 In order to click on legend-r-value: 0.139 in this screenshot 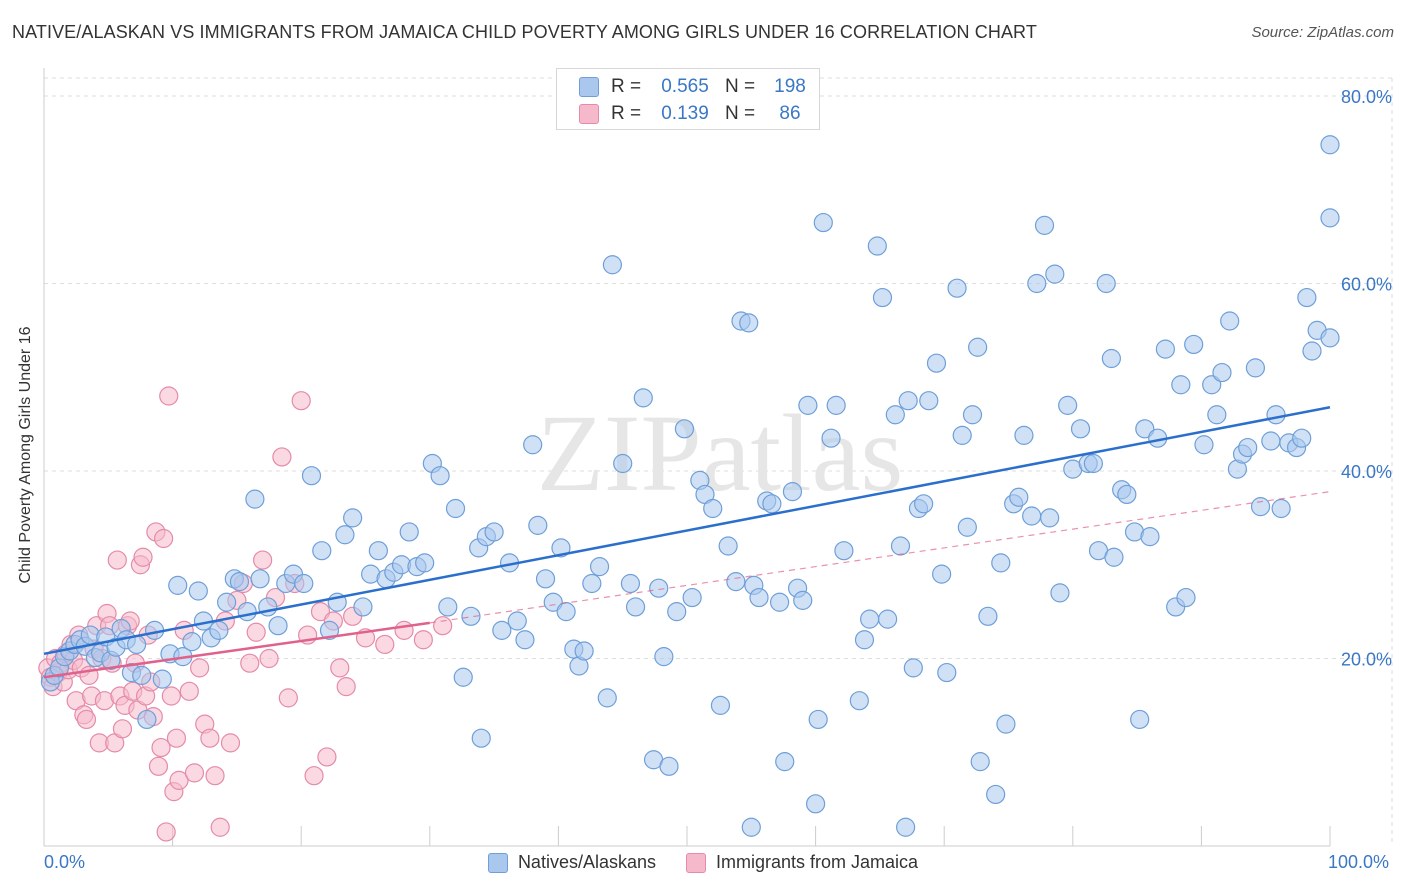, I will do `click(685, 113)`.